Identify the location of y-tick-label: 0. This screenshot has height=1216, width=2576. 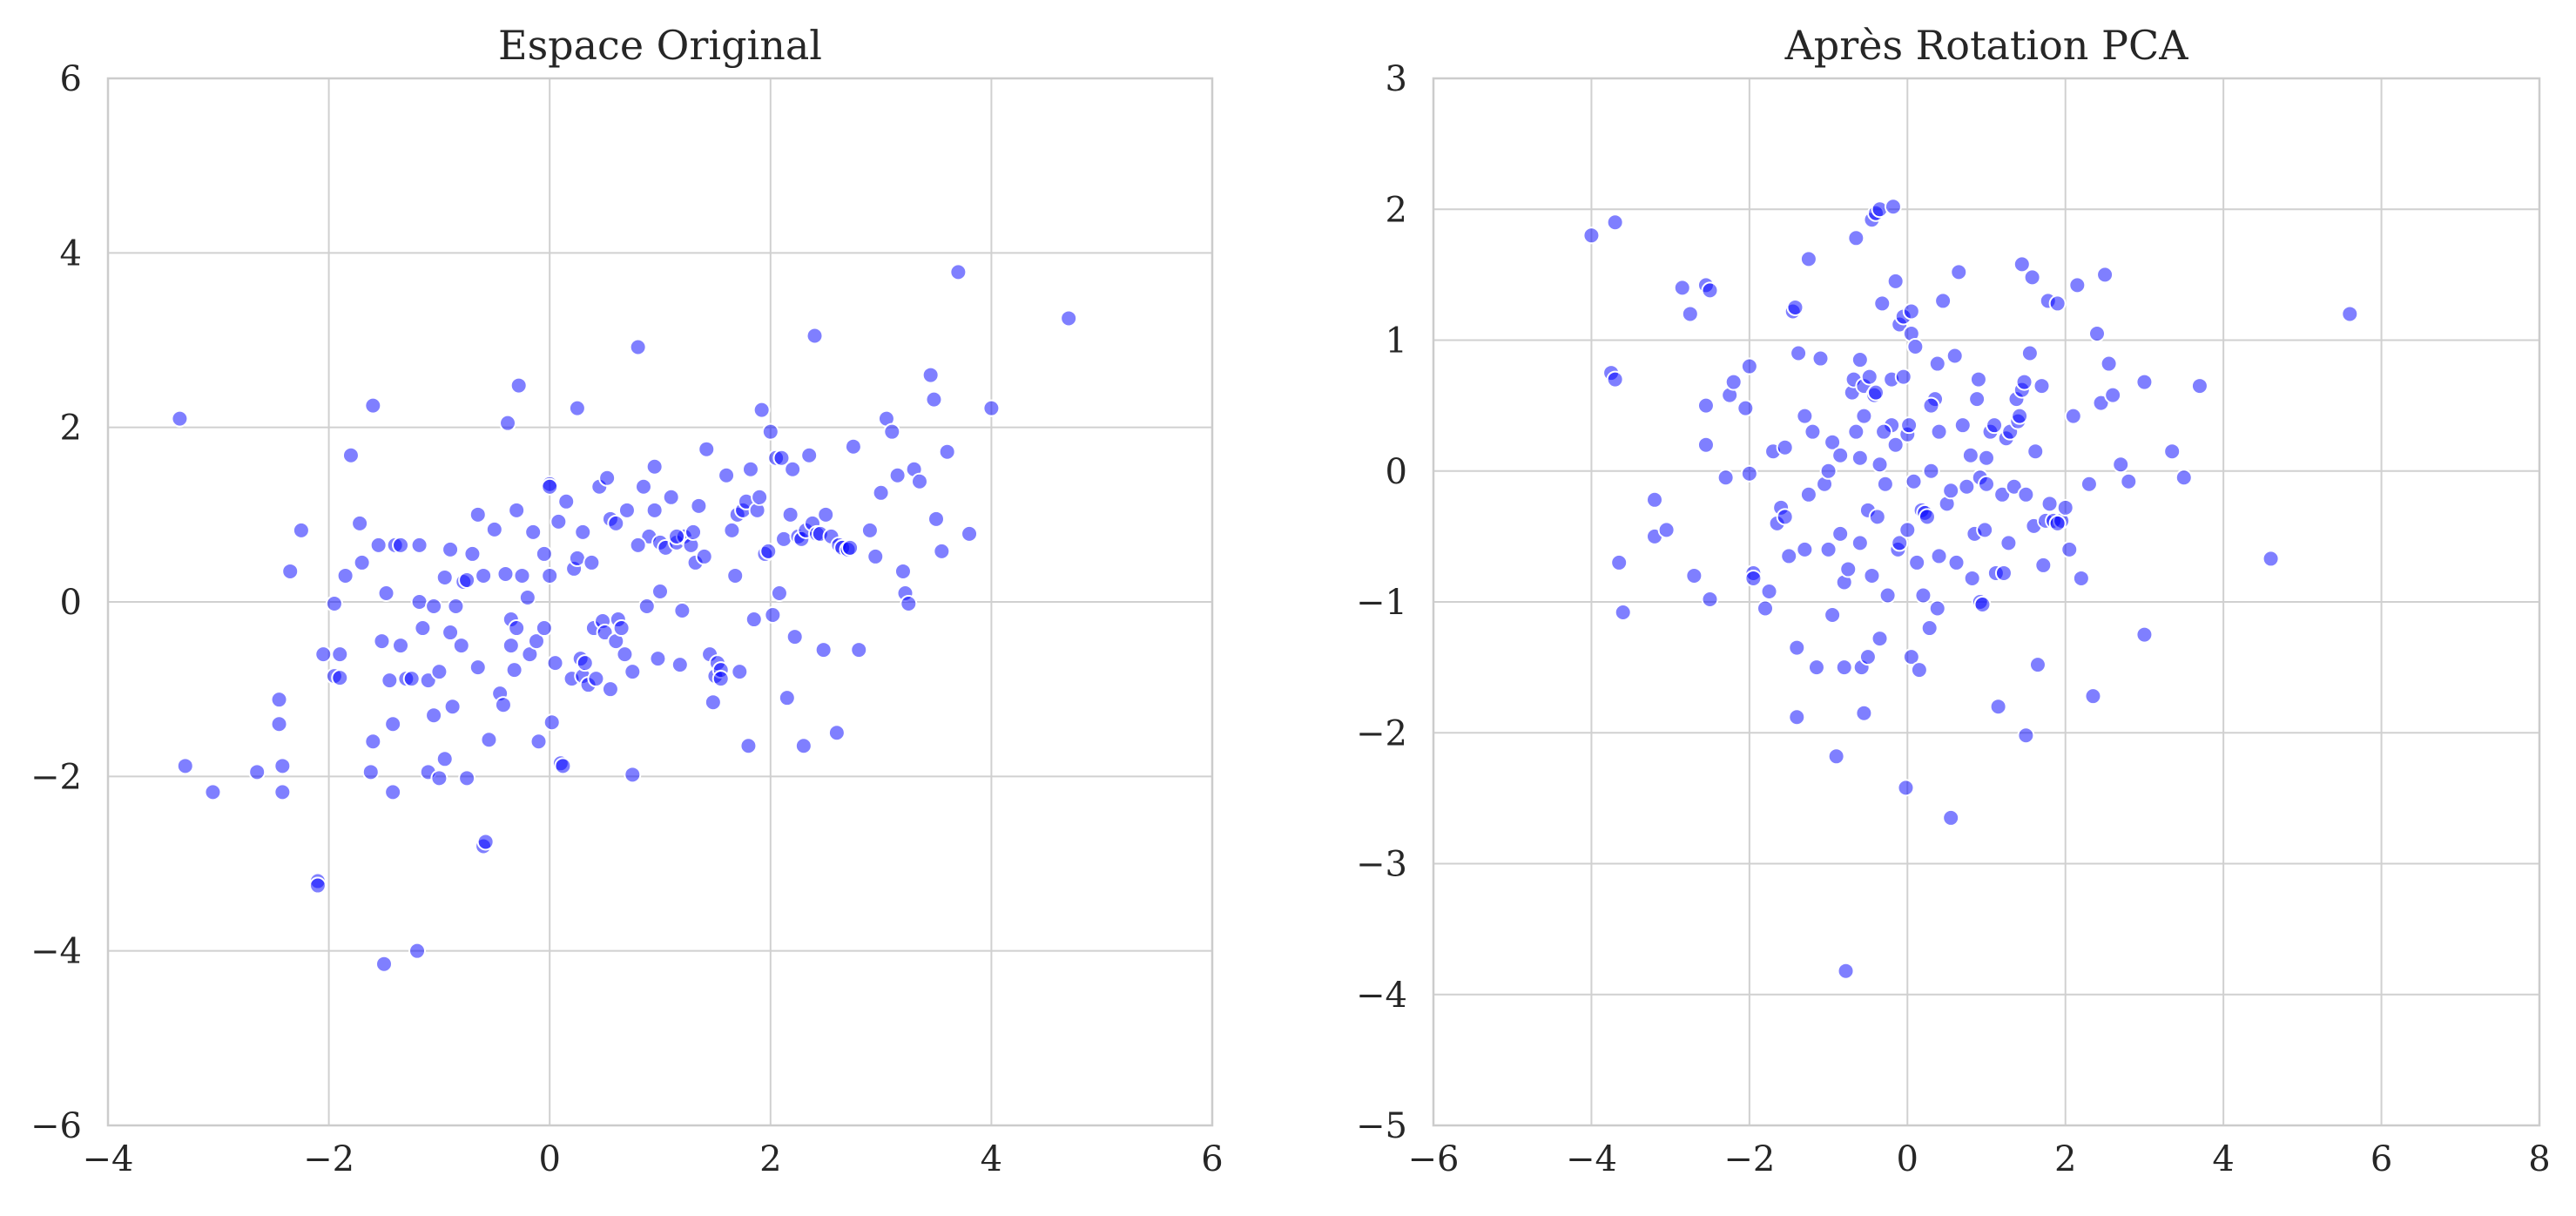
(1396, 472).